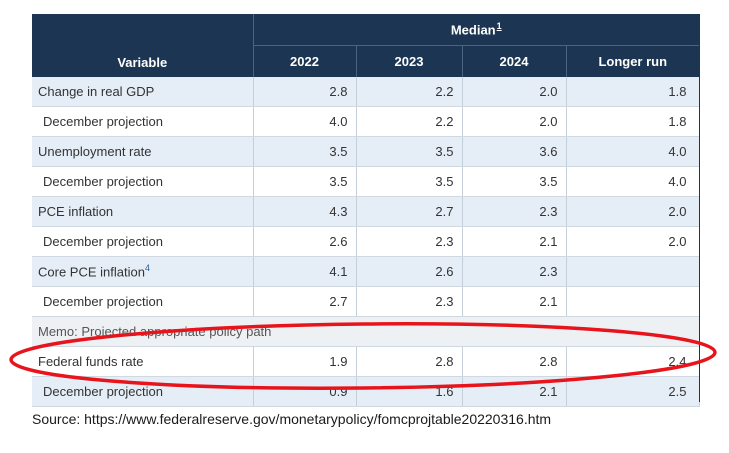  Describe the element at coordinates (96, 91) in the screenshot. I see `row-label-text: Change in real GDP` at that location.